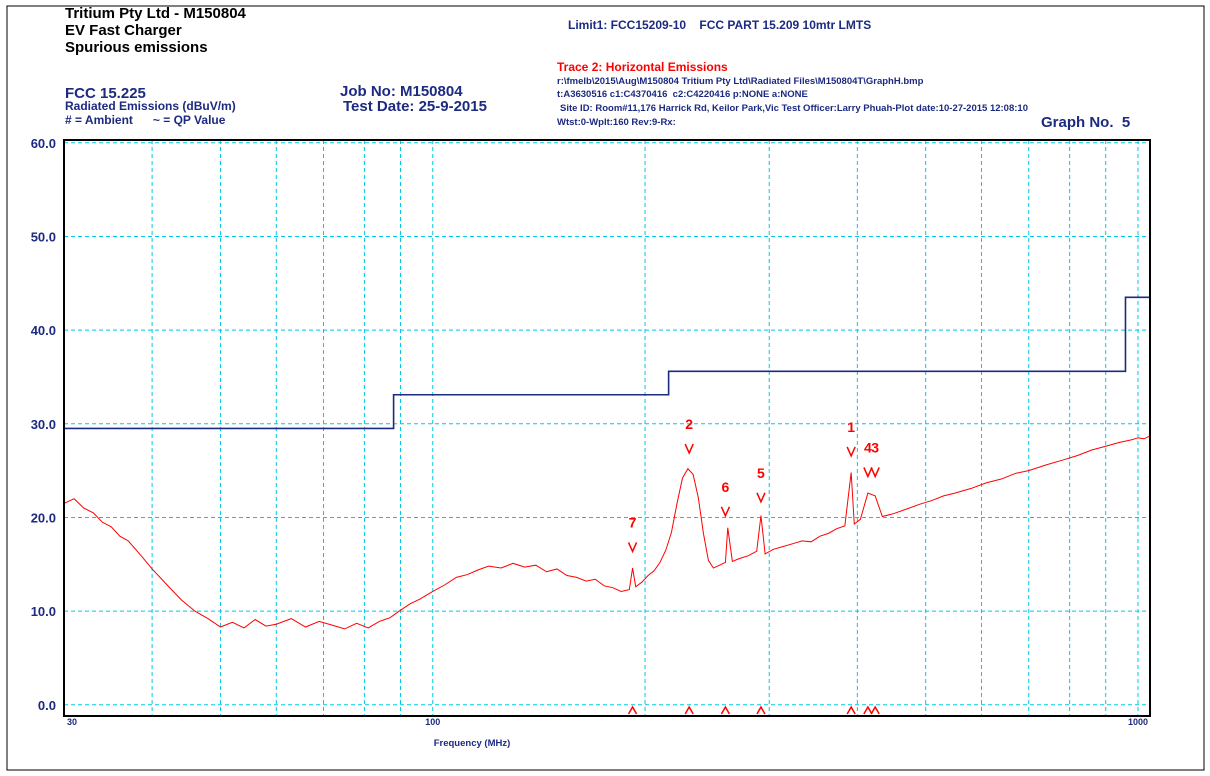 This screenshot has width=1210, height=776. What do you see at coordinates (642, 67) in the screenshot?
I see `trace-label: Trace 2: Horizontal Emissions` at bounding box center [642, 67].